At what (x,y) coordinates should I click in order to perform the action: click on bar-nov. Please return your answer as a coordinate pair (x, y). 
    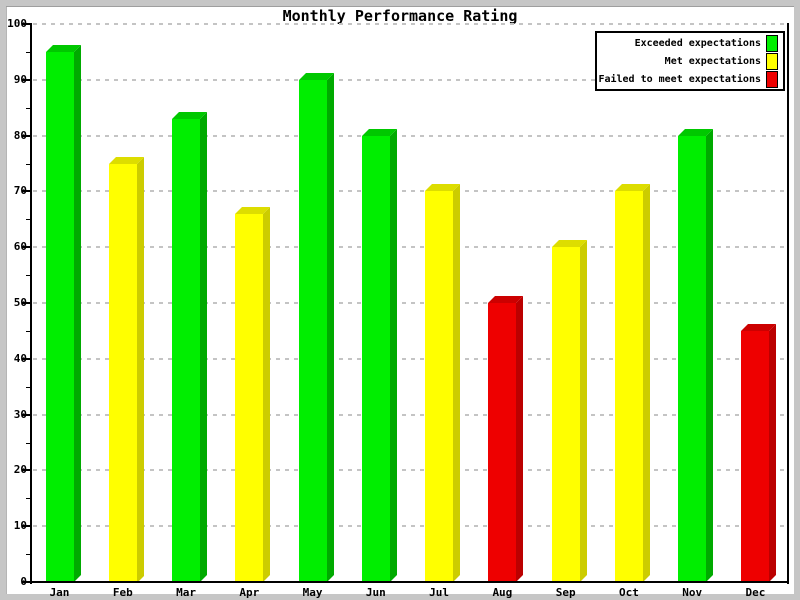
    Looking at the image, I should click on (692, 358).